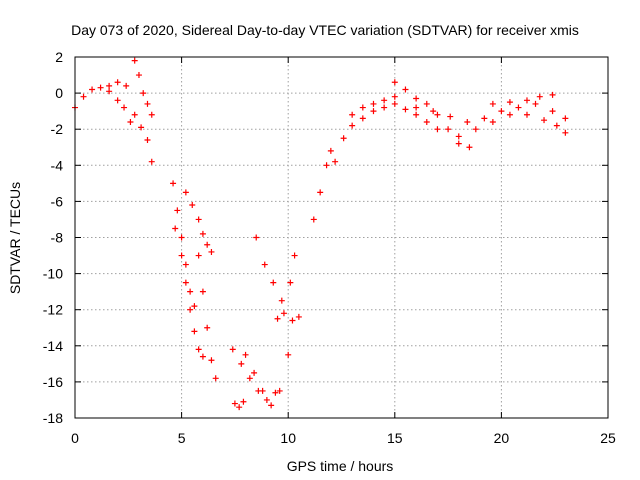  I want to click on y-tick-label: -10, so click(53, 274).